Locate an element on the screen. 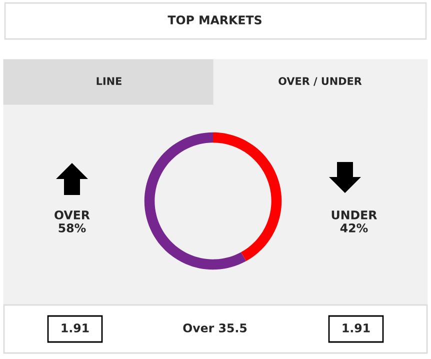  data-label: 42% is located at coordinates (354, 227).